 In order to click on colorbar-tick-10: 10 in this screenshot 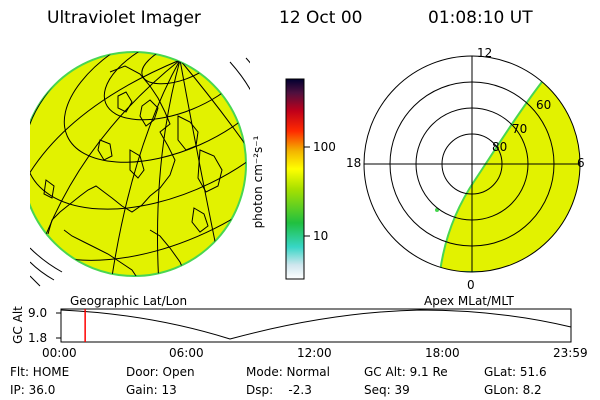, I will do `click(321, 236)`.